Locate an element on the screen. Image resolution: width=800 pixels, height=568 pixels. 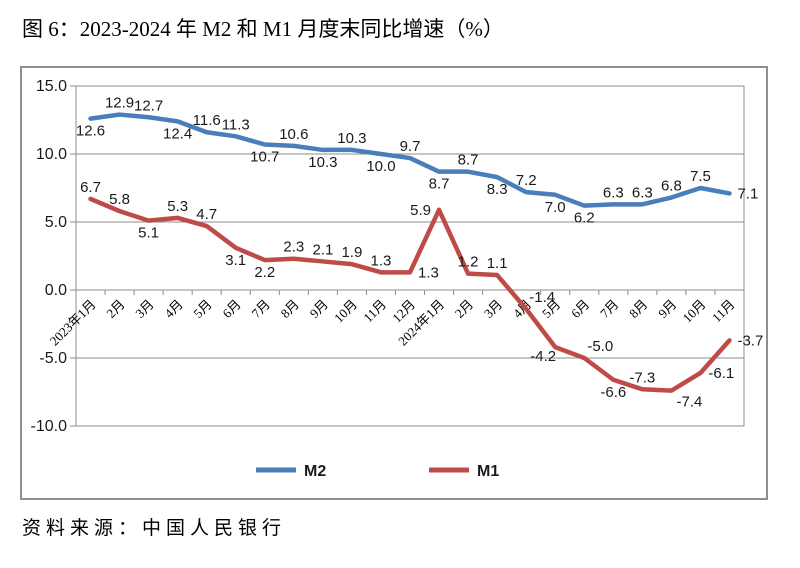
m1-data-label: 1.2 is located at coordinates (468, 262).